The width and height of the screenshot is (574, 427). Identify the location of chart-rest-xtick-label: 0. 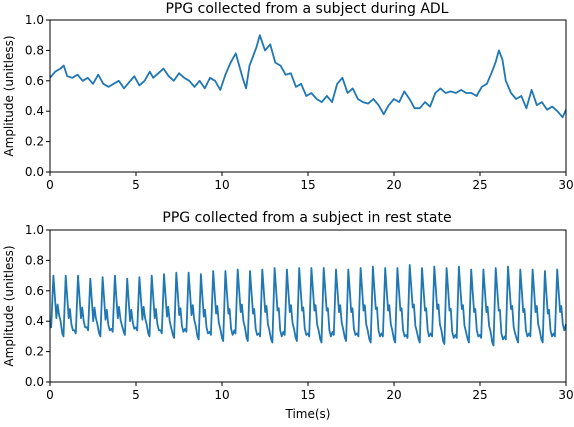
(50, 395).